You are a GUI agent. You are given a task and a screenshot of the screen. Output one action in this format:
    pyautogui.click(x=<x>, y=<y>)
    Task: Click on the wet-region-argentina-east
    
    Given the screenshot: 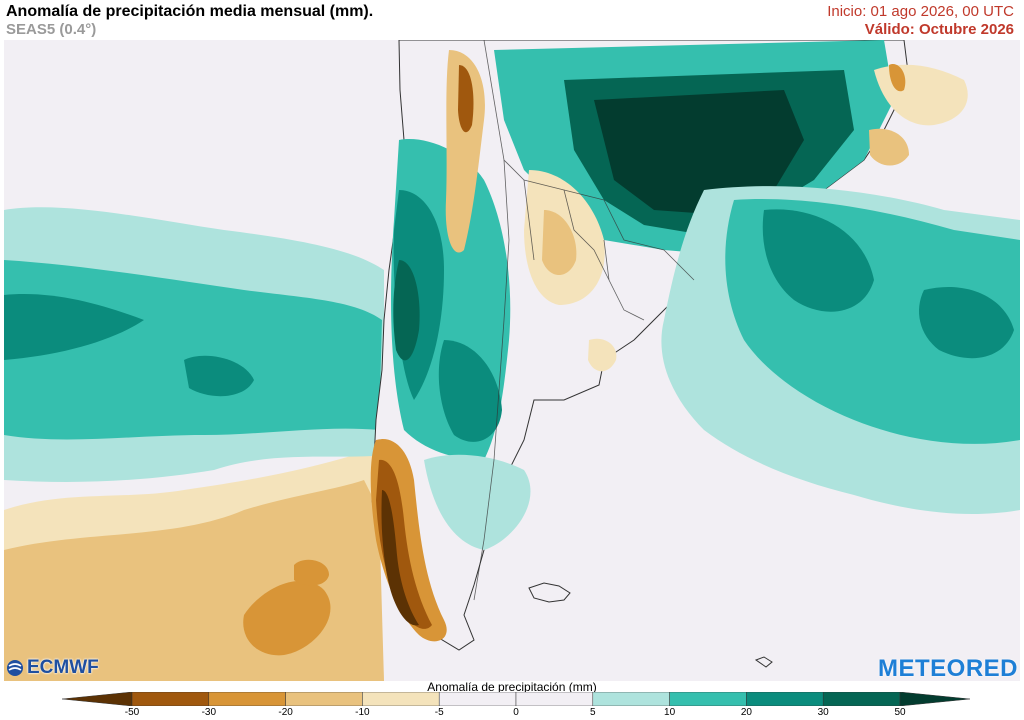 What is the action you would take?
    pyautogui.click(x=470, y=391)
    